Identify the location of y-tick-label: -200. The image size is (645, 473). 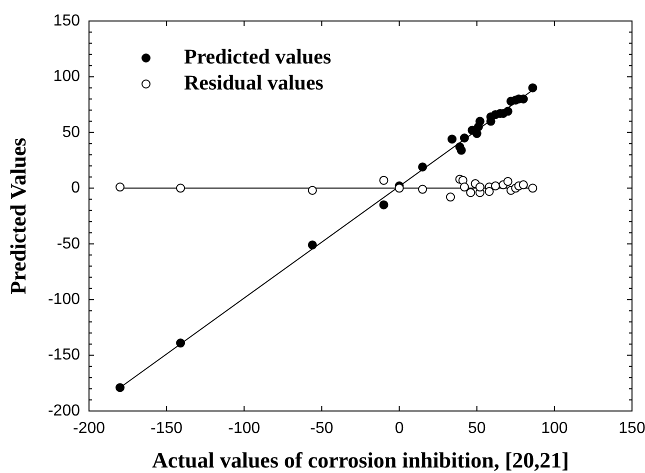
(64, 411).